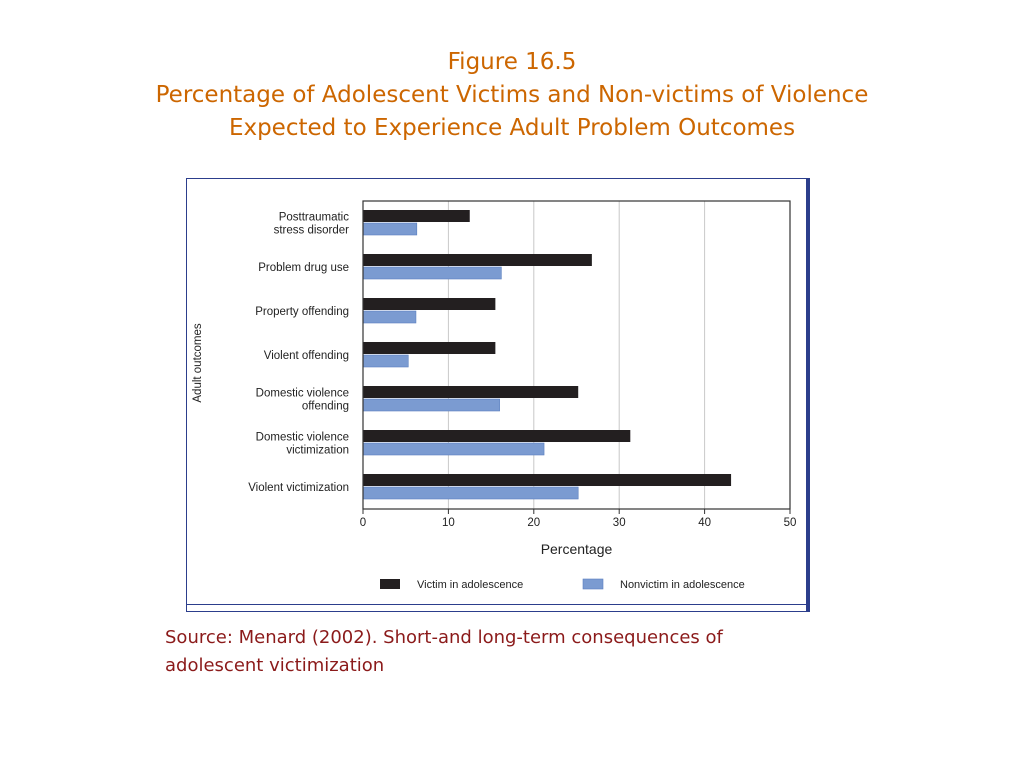 The width and height of the screenshot is (1024, 768). What do you see at coordinates (619, 523) in the screenshot?
I see `x-tick-label-30: 30` at bounding box center [619, 523].